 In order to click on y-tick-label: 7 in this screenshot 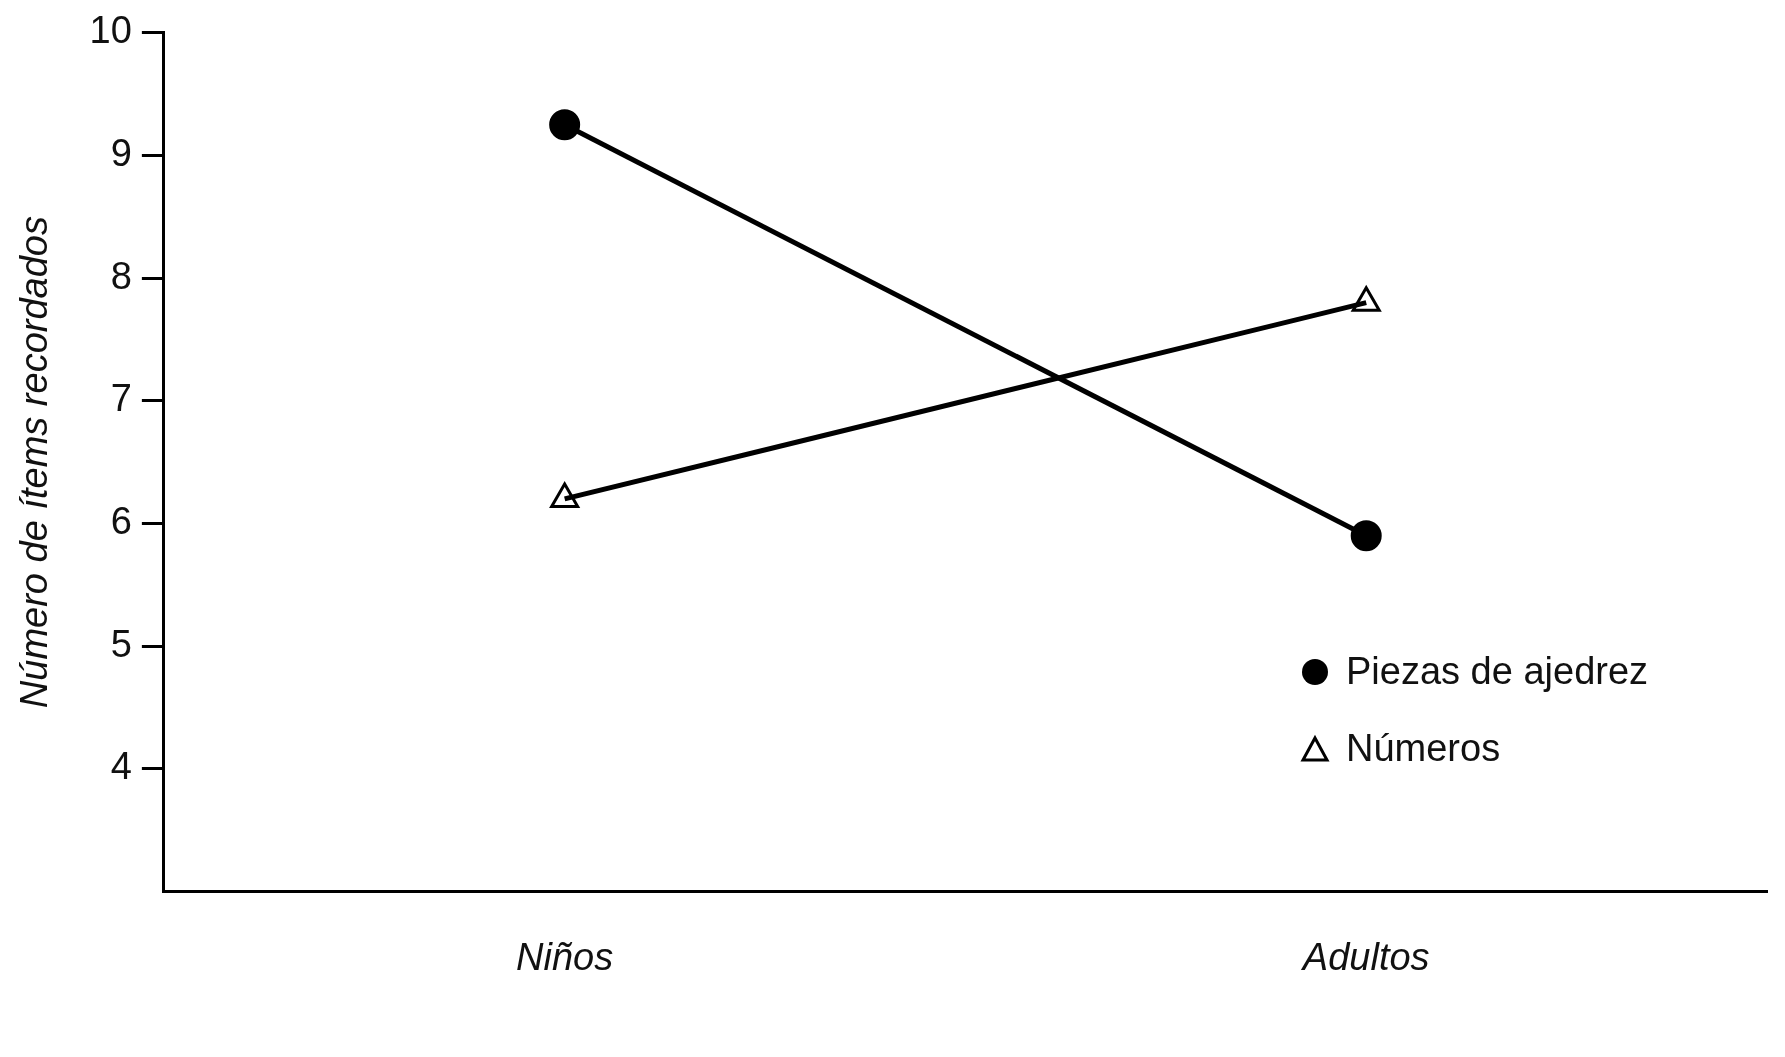, I will do `click(121, 398)`.